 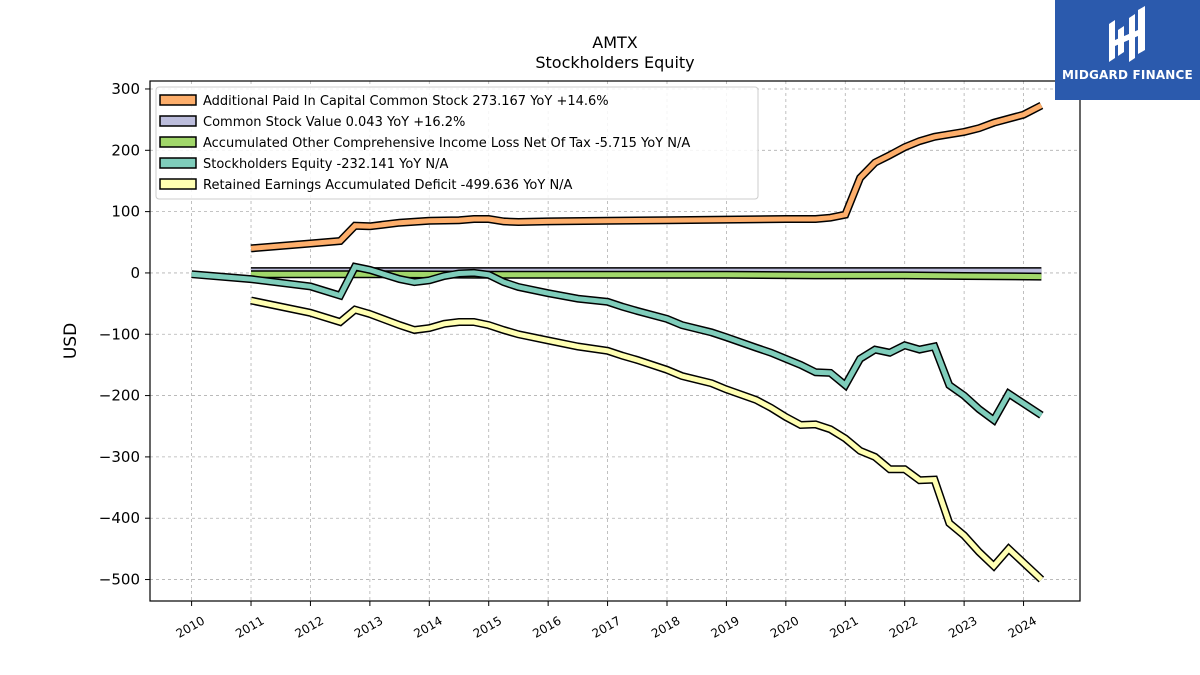 I want to click on legend-box, so click(x=457, y=143).